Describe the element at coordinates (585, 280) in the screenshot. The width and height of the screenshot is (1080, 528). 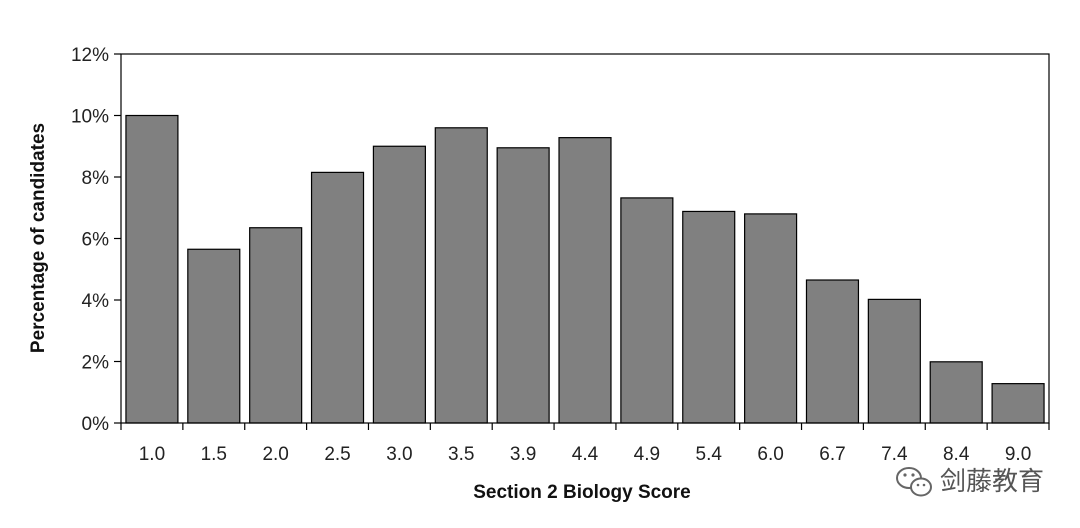
I see `bar-4.4` at that location.